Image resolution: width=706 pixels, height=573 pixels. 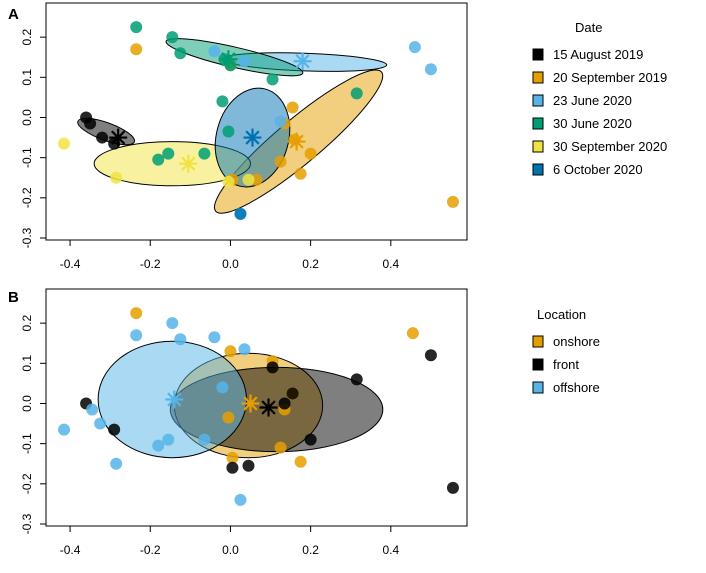 What do you see at coordinates (566, 351) in the screenshot?
I see `legend: Location onshore front offshore` at bounding box center [566, 351].